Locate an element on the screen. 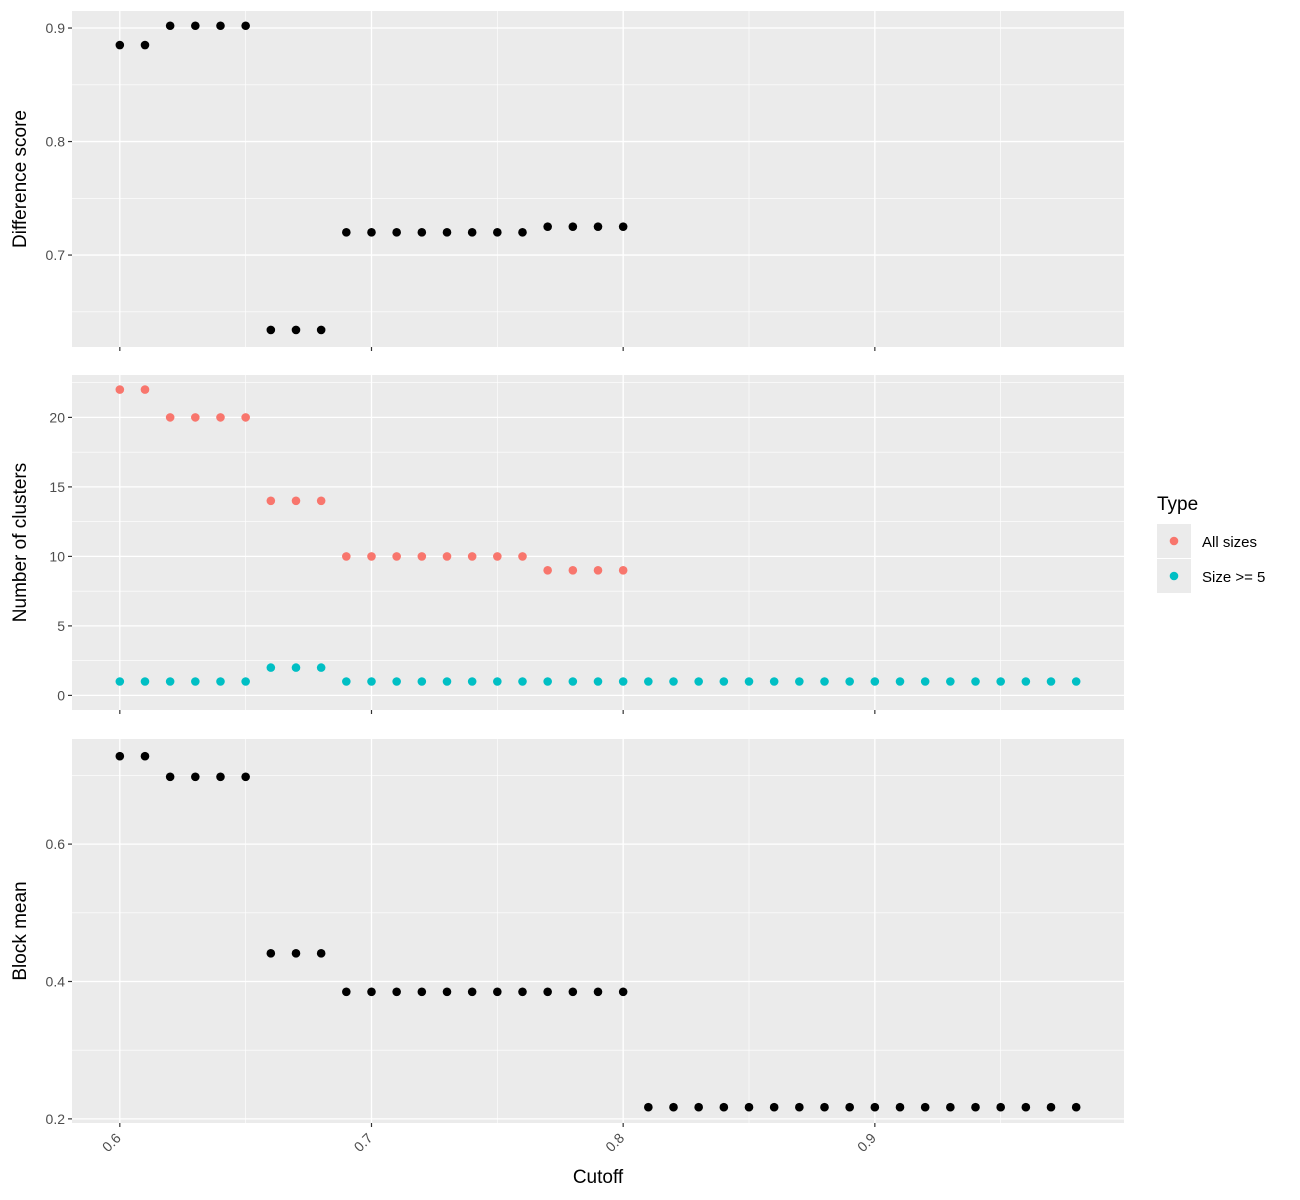 This screenshot has height=1200, width=1300. legend: Type All sizes Size >= 5 is located at coordinates (1211, 543).